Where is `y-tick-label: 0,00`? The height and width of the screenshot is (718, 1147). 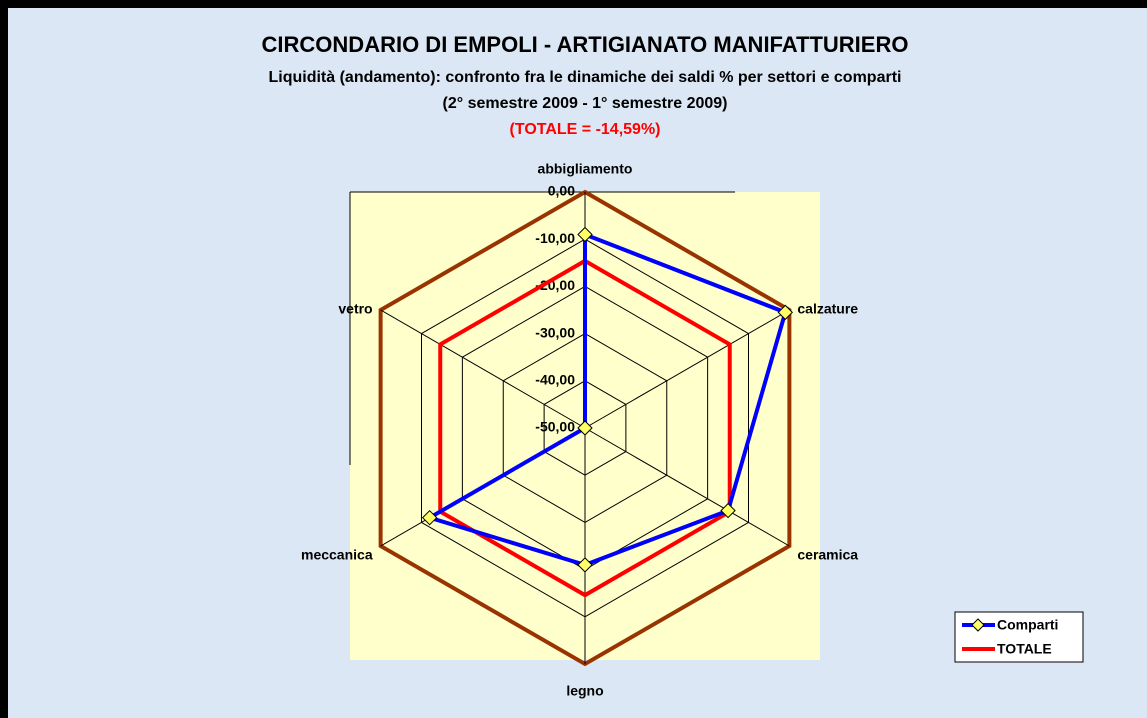 y-tick-label: 0,00 is located at coordinates (561, 191).